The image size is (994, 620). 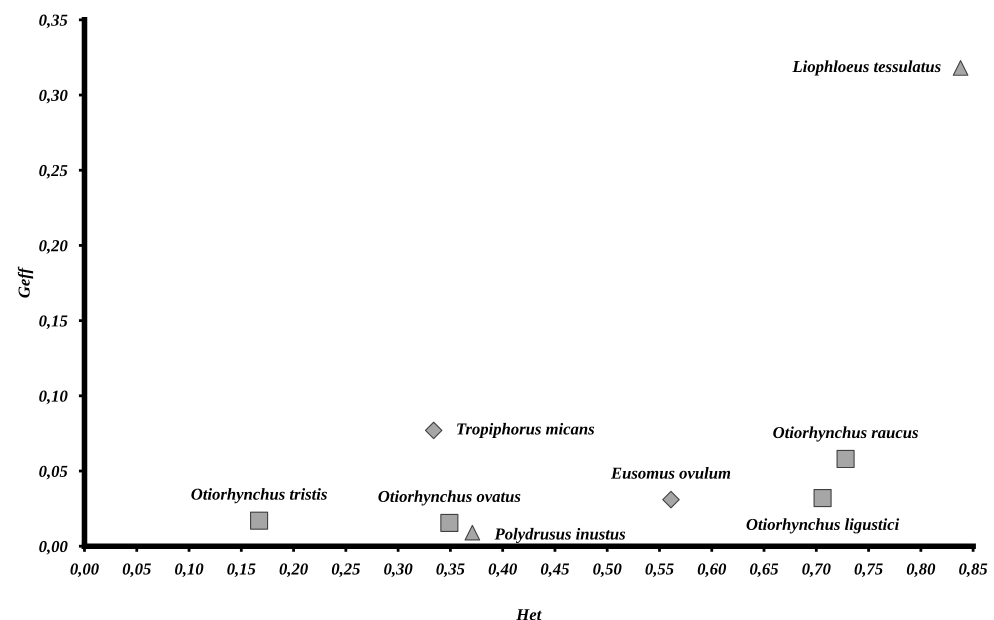 I want to click on x-tick-label: 0,70, so click(x=816, y=570).